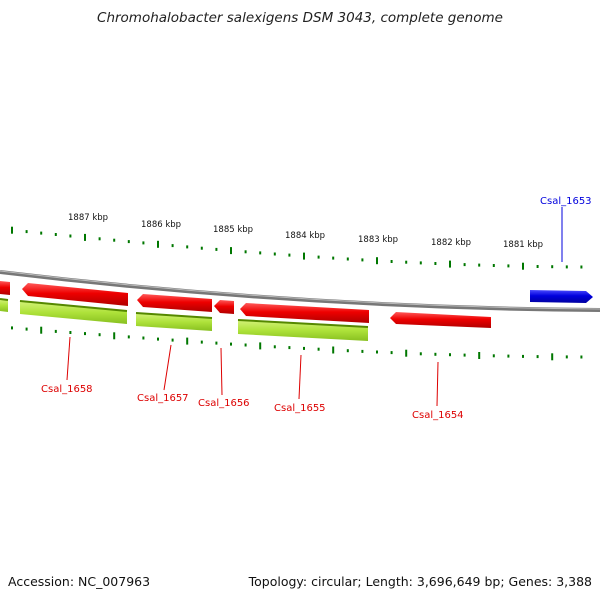  I want to click on gene-csal-1656-arrow, so click(224, 307).